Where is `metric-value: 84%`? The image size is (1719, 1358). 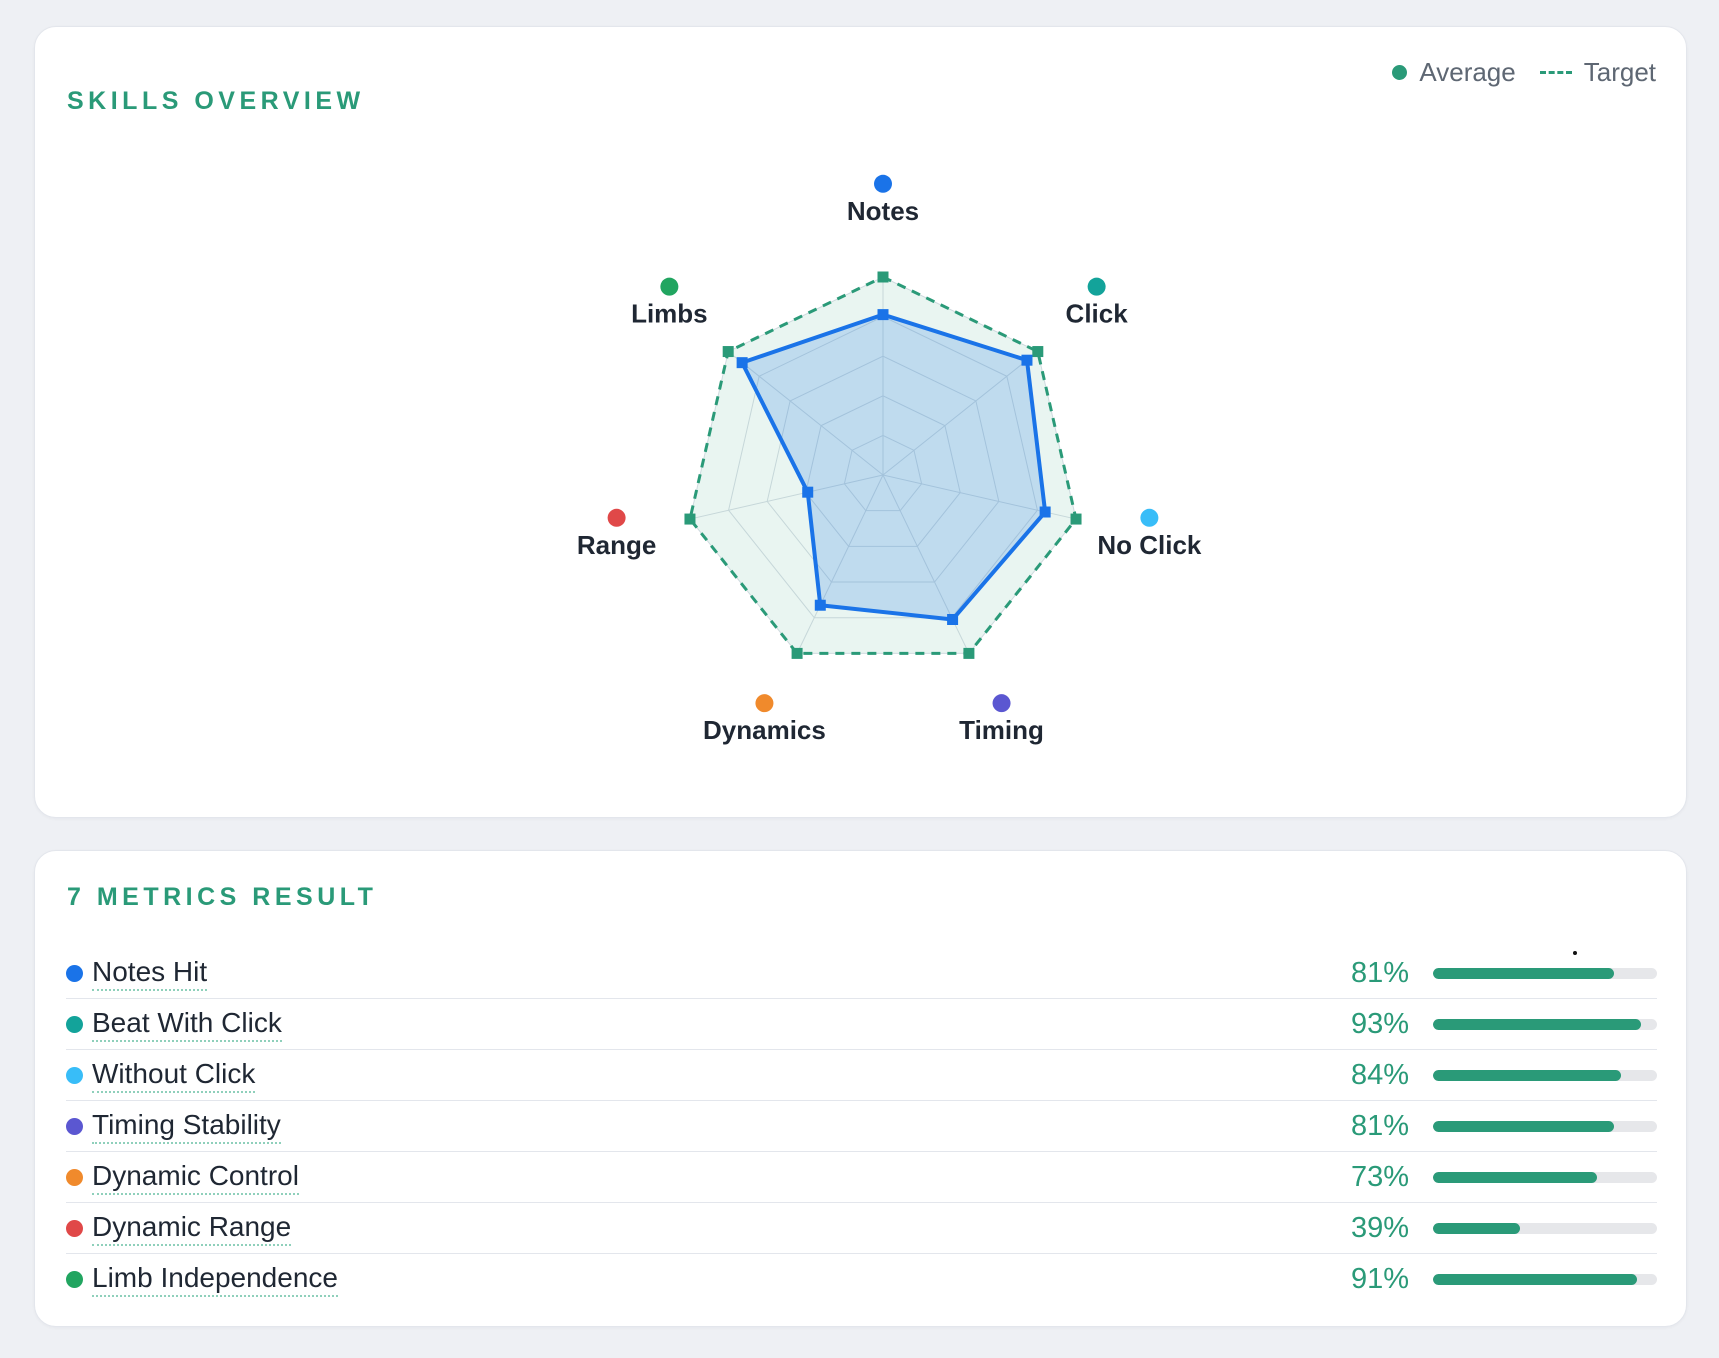 metric-value: 84% is located at coordinates (1379, 1075).